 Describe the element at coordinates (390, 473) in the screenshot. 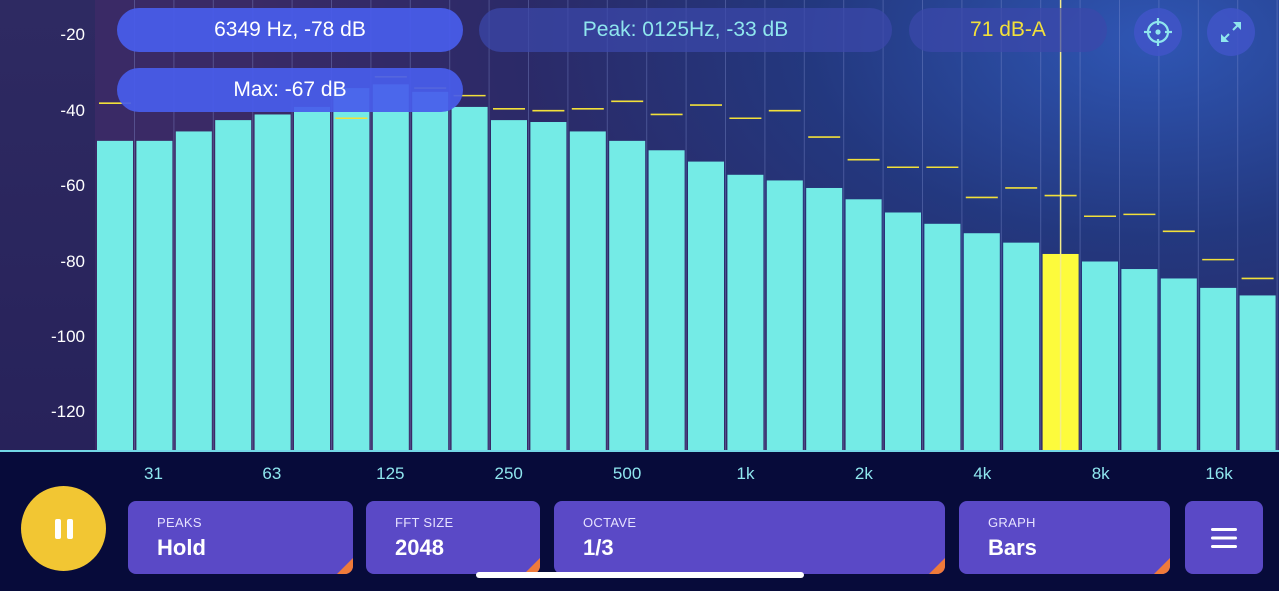

I see `x-tick-label: 125` at that location.